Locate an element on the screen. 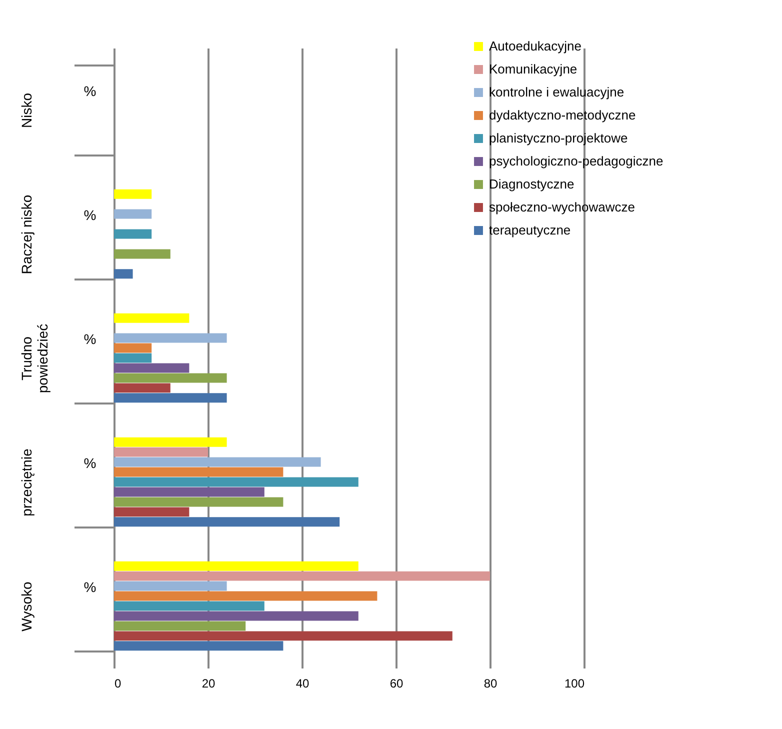  legend-label: kontrolne i ewaluacyjne is located at coordinates (556, 92).